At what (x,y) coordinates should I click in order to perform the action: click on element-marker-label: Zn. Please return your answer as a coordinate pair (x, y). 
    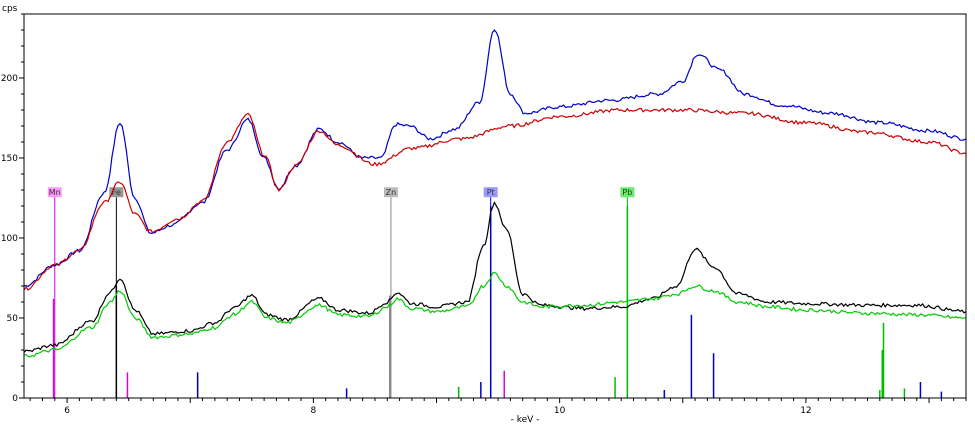
    Looking at the image, I should click on (391, 192).